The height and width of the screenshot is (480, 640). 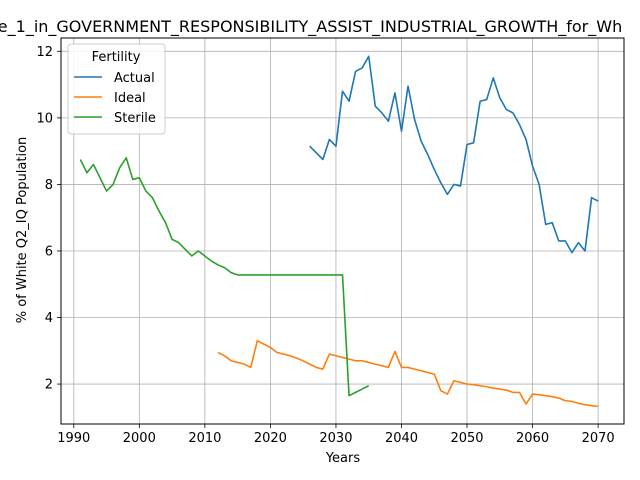 I want to click on legend-box, so click(x=116, y=89).